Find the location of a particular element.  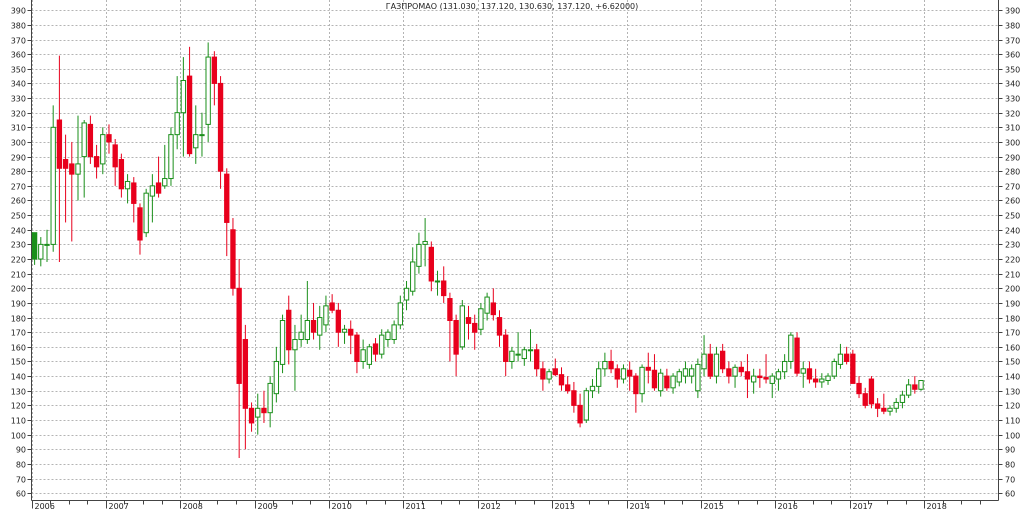

y-tick-label-left: 200 is located at coordinates (18, 289).